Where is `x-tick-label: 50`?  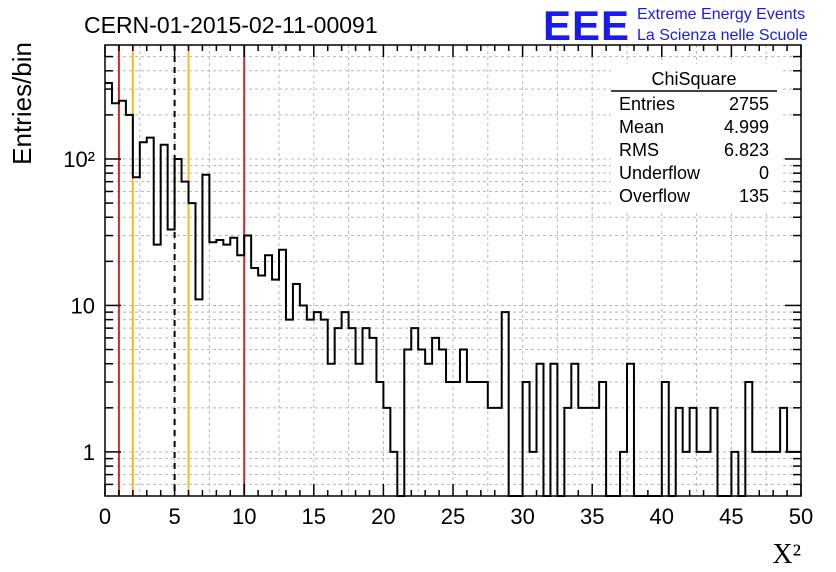
x-tick-label: 50 is located at coordinates (801, 516).